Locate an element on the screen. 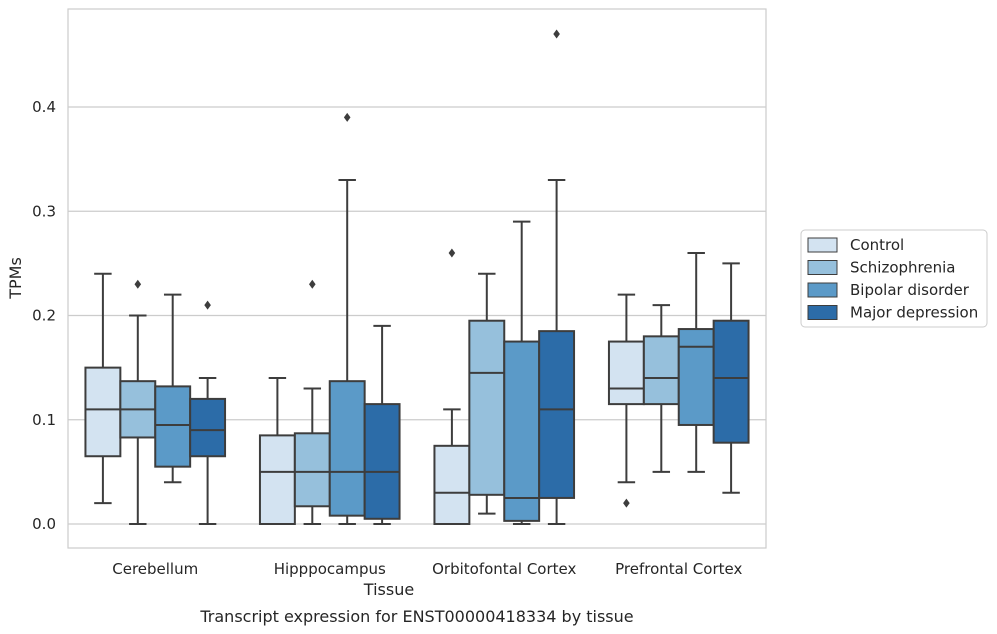  y-tick-label: 0.1 is located at coordinates (44, 420).